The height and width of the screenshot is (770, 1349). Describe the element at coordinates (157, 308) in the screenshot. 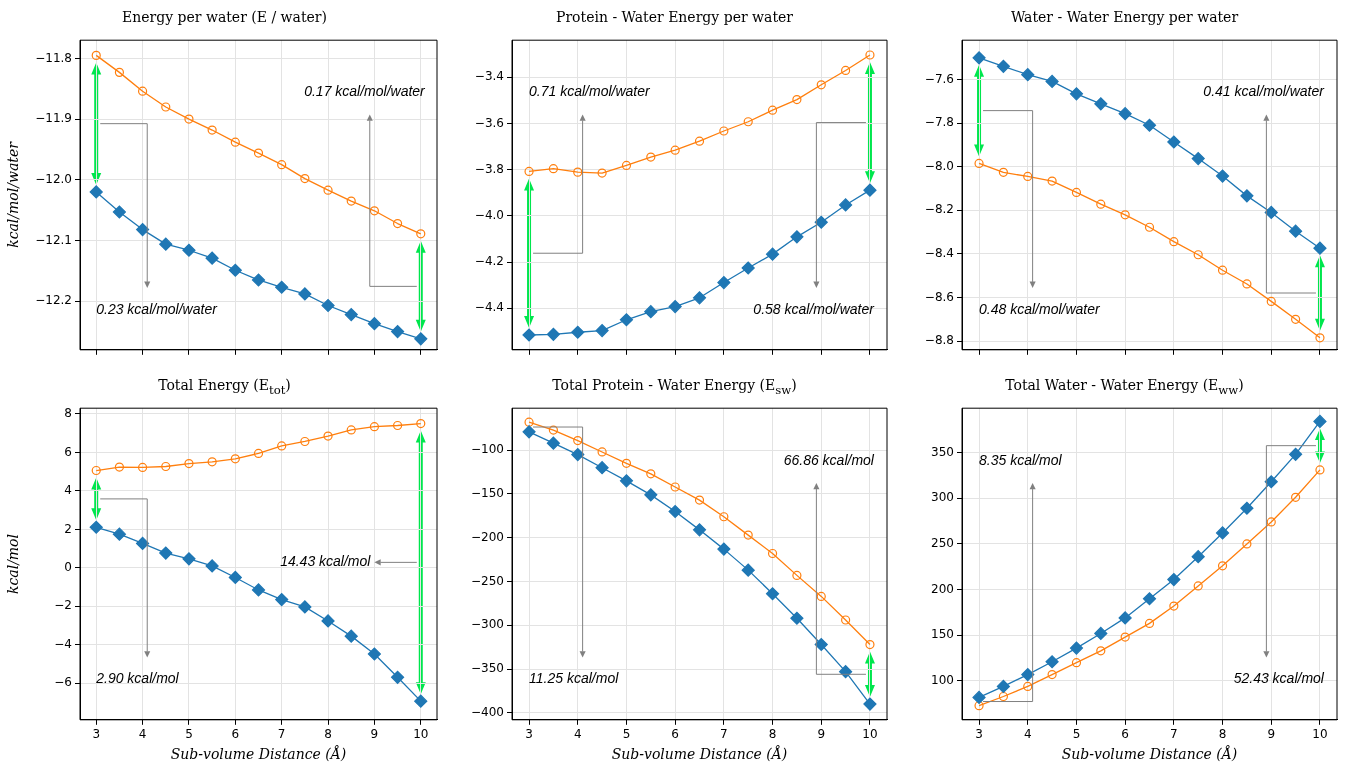

I see `annotation: 0.23 kcal/mol/water` at that location.